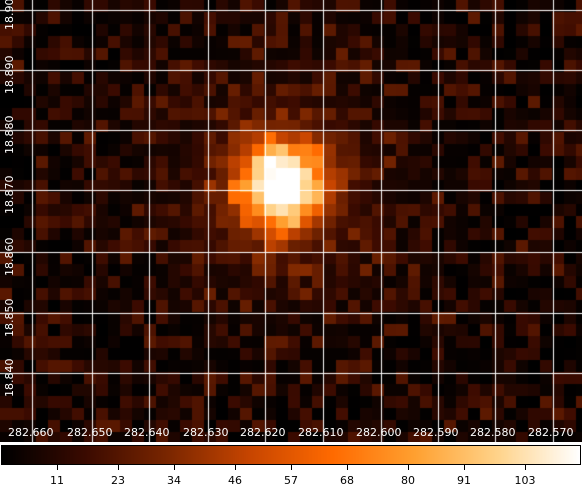 Image resolution: width=582 pixels, height=490 pixels. Describe the element at coordinates (9, 15) in the screenshot. I see `dec-tick-label: 18.90` at that location.